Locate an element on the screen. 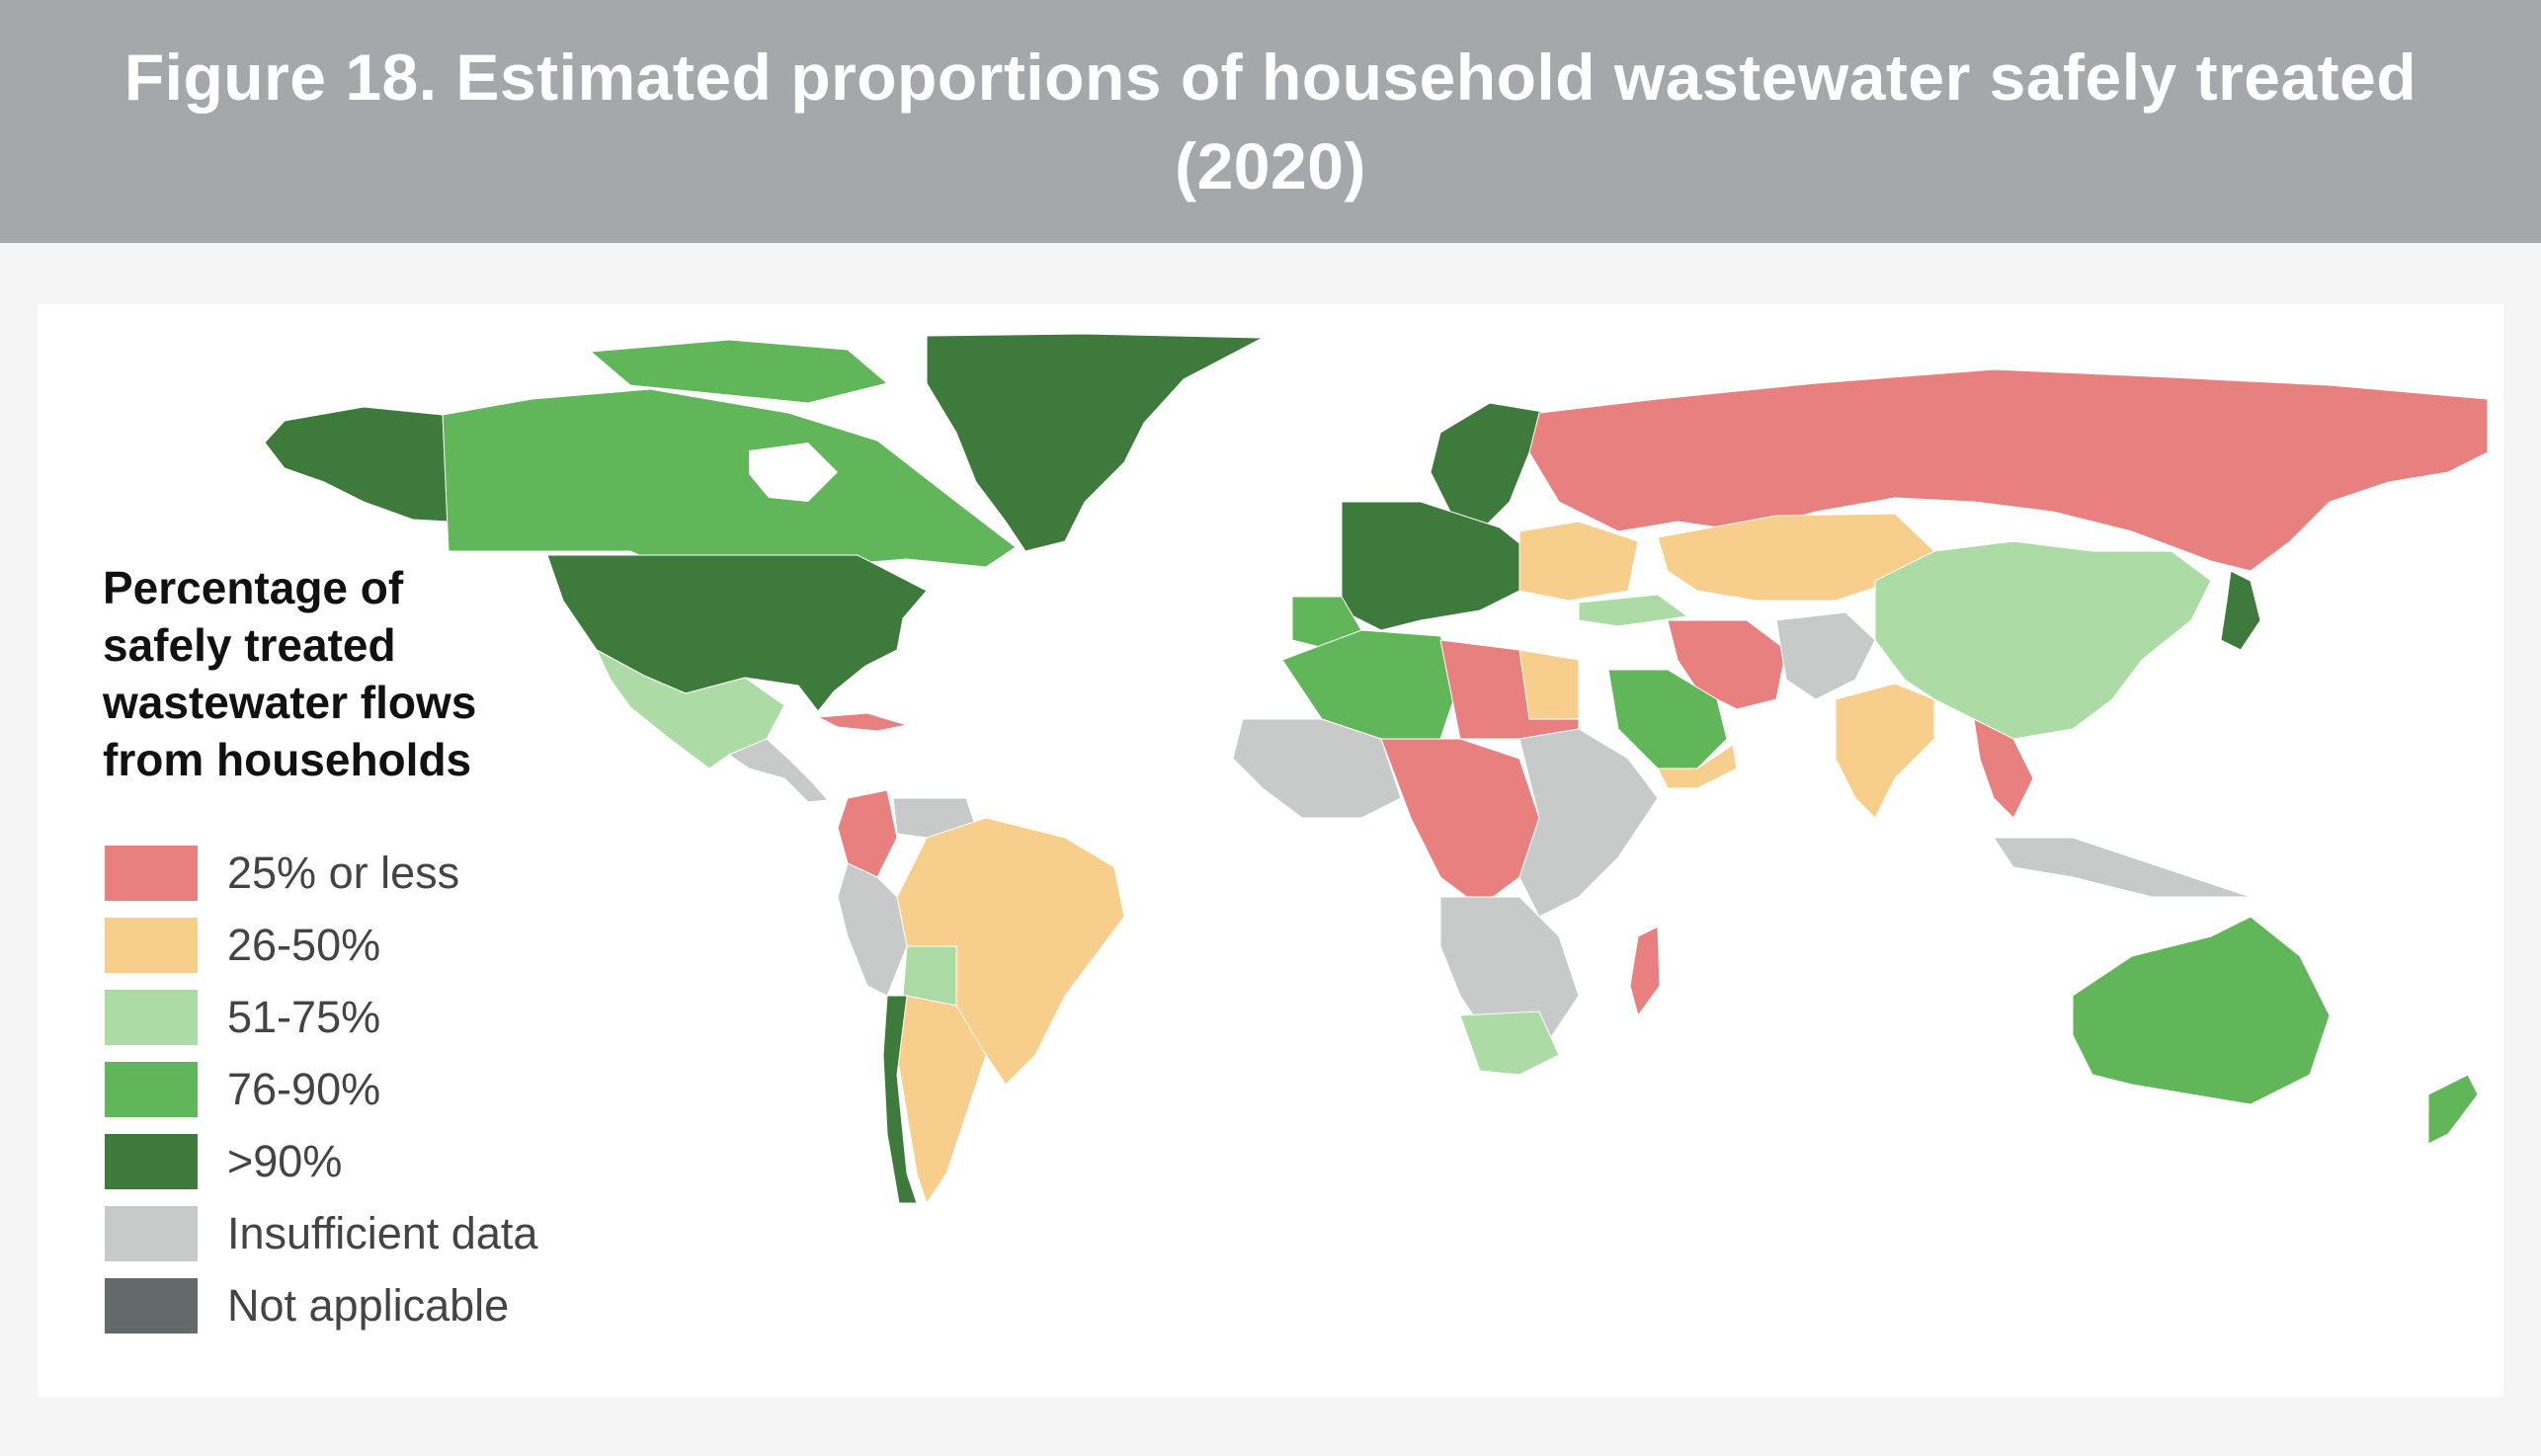 This screenshot has width=2541, height=1456. region-caribbean is located at coordinates (862, 722).